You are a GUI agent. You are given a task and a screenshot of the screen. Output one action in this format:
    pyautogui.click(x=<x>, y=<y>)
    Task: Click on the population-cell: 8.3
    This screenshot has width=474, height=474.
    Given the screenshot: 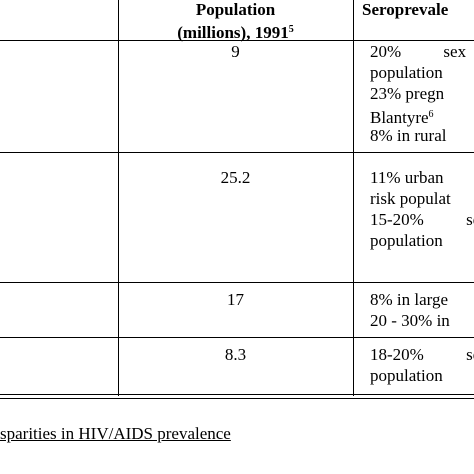 What is the action you would take?
    pyautogui.click(x=235, y=354)
    